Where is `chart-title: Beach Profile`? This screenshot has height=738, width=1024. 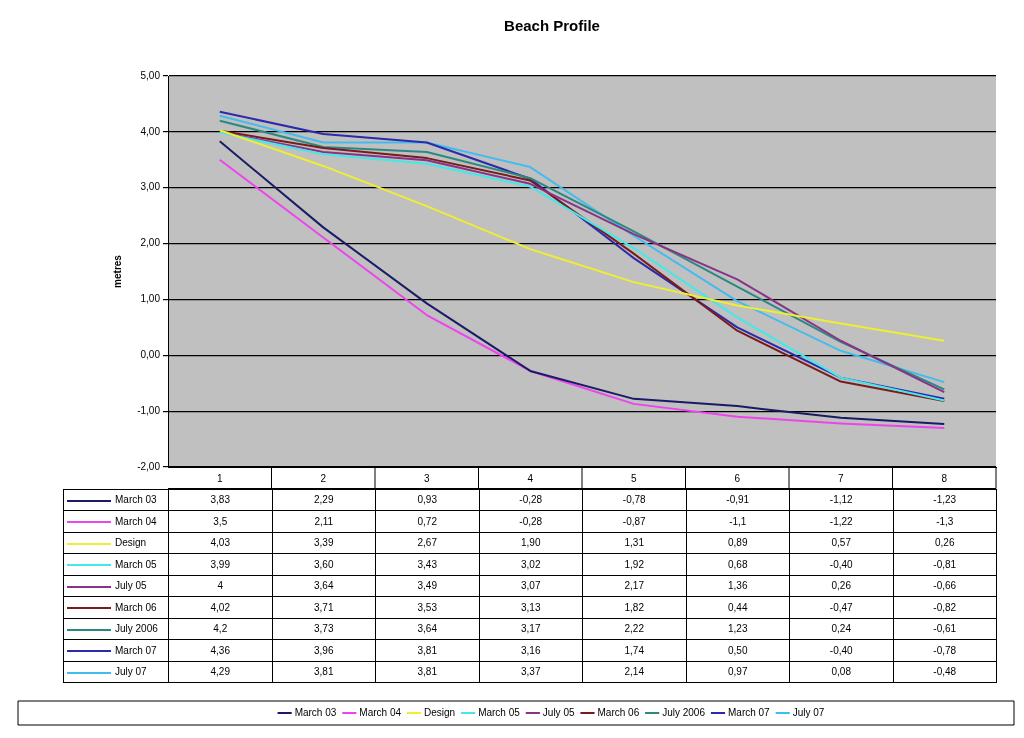 chart-title: Beach Profile is located at coordinates (552, 26).